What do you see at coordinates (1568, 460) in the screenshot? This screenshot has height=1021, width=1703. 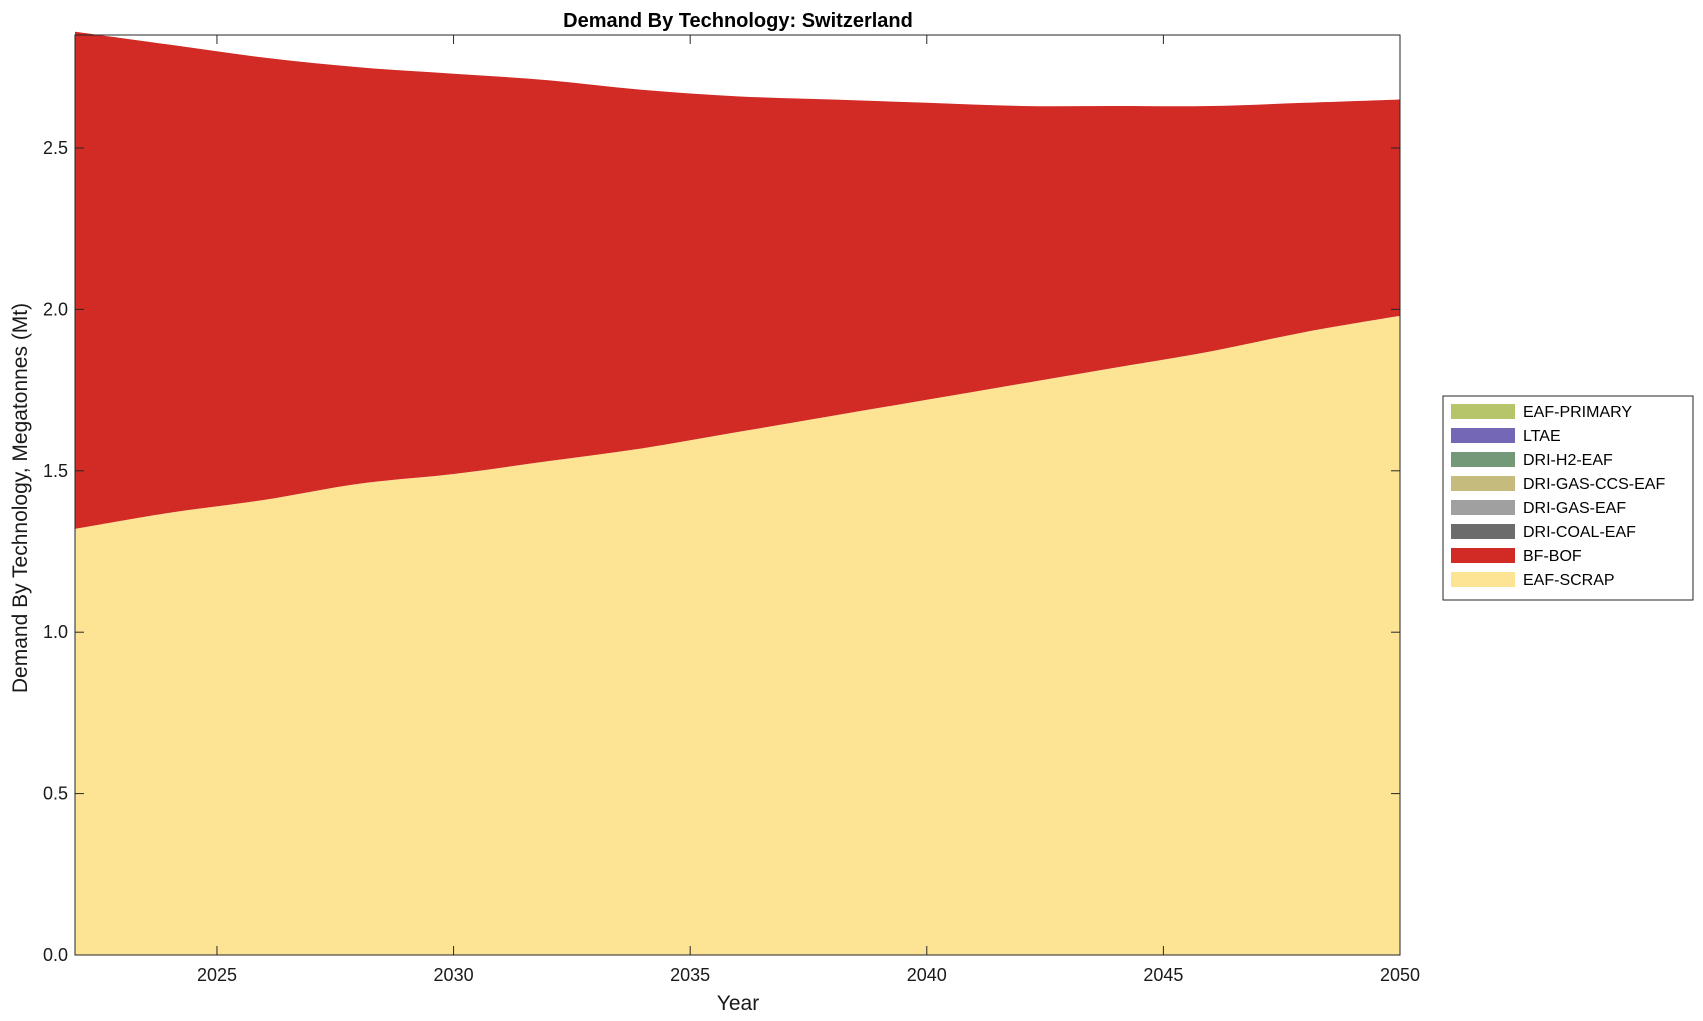 I see `legend-label-dri-h2-eaf: DRI-H2-EAF` at bounding box center [1568, 460].